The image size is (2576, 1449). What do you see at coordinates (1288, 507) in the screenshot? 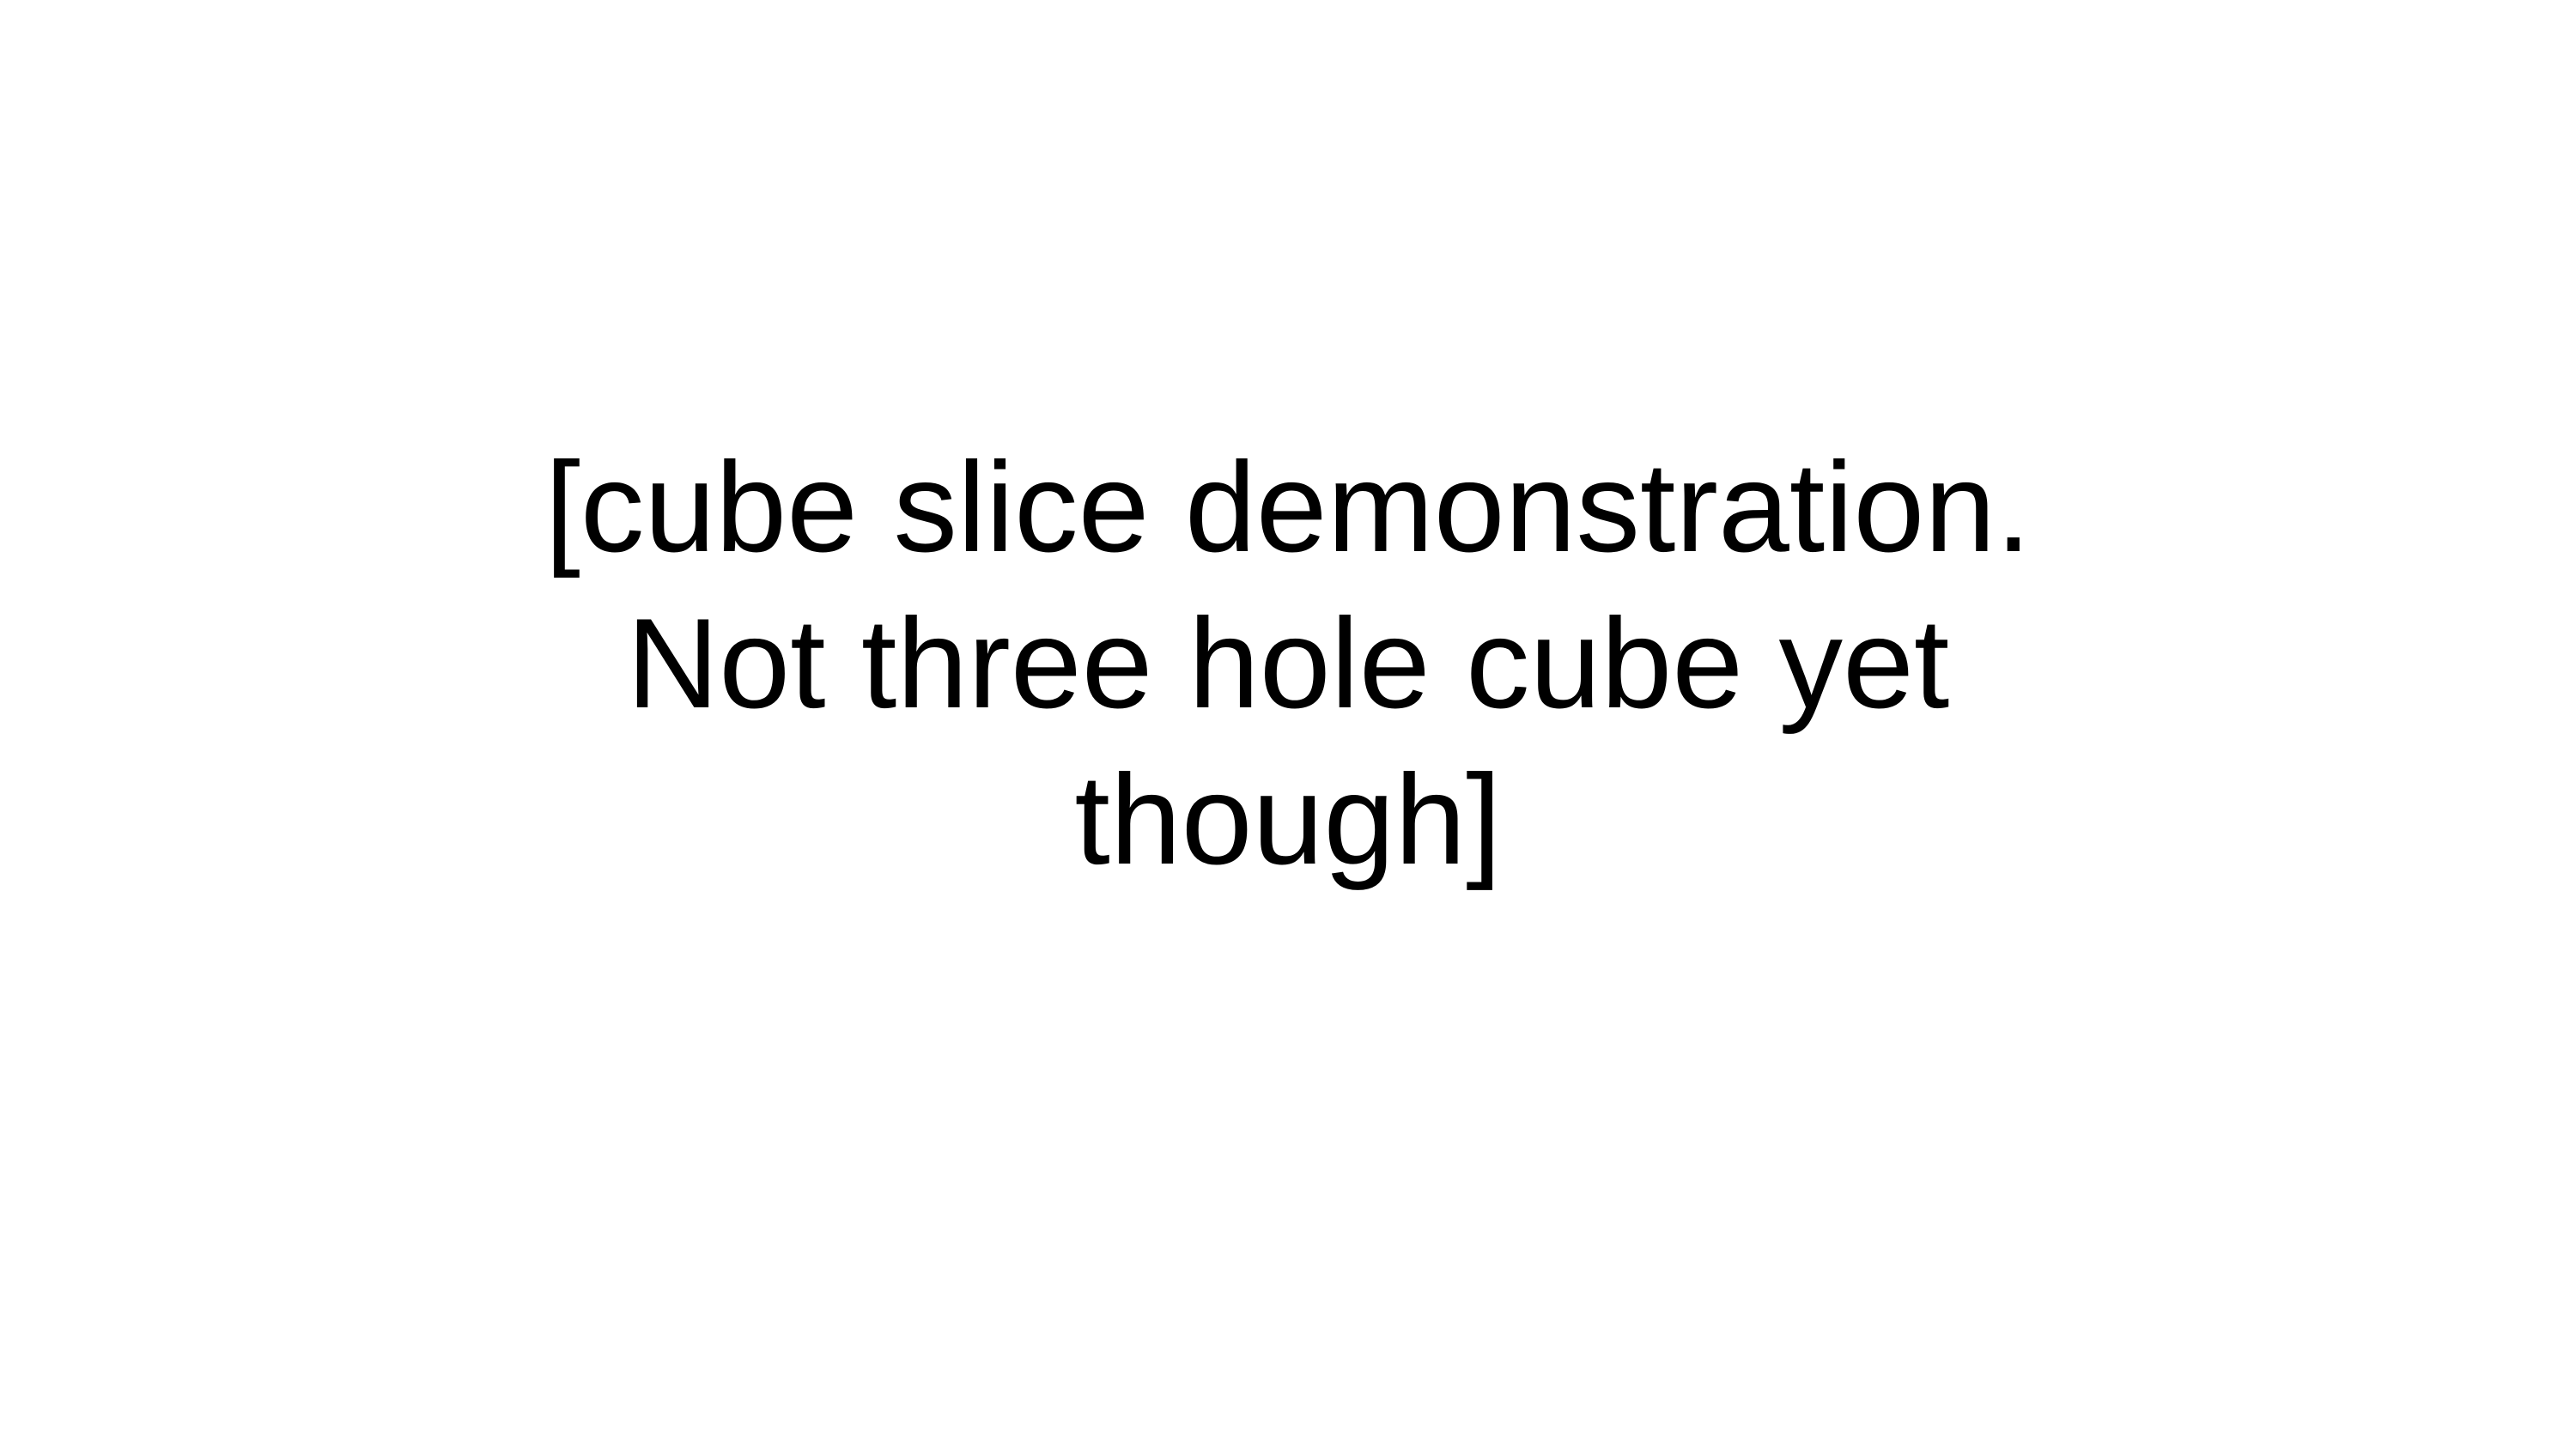
I see `slide-text-line-1: [cube slice demonstration.` at bounding box center [1288, 507].